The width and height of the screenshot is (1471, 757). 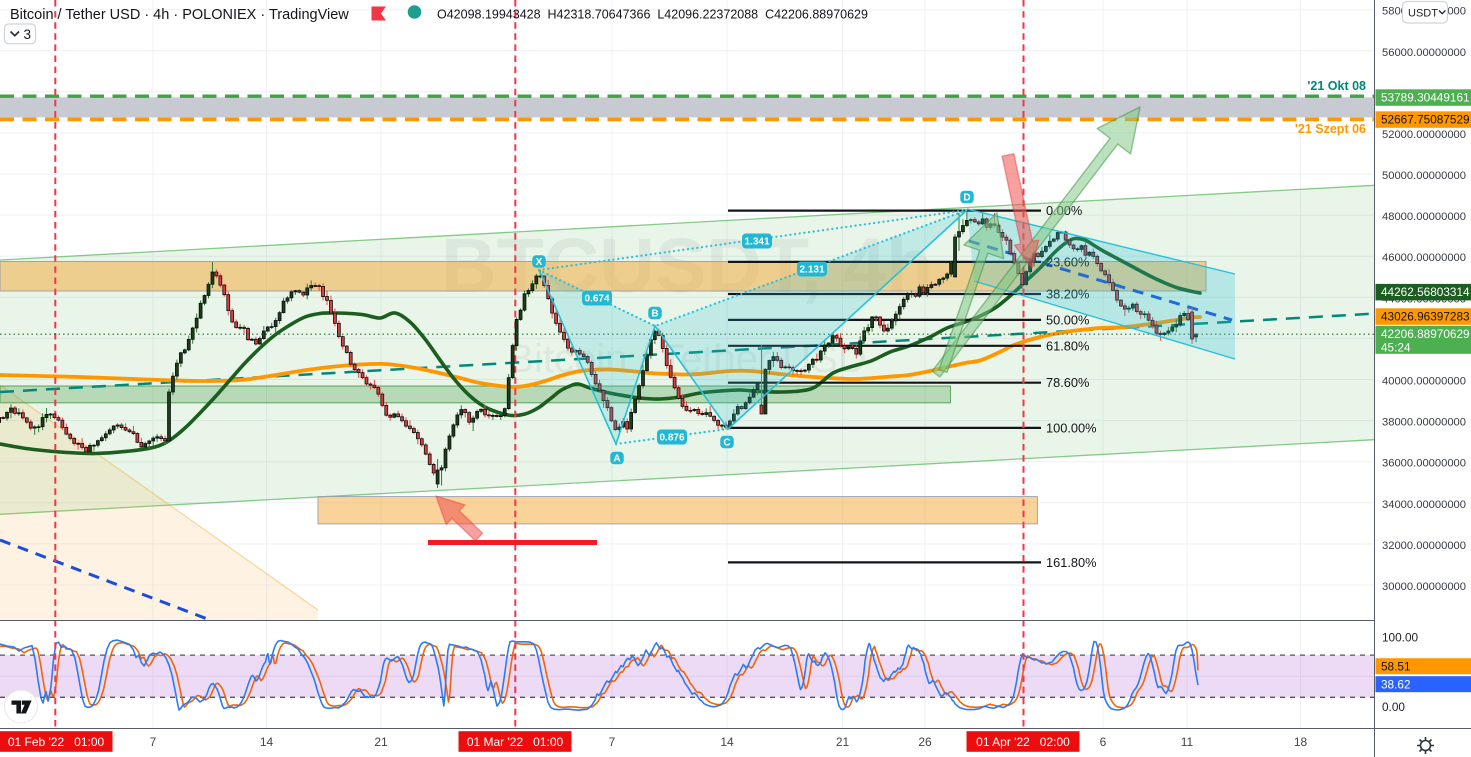 I want to click on svg-text: 78.60%, so click(x=1067, y=382).